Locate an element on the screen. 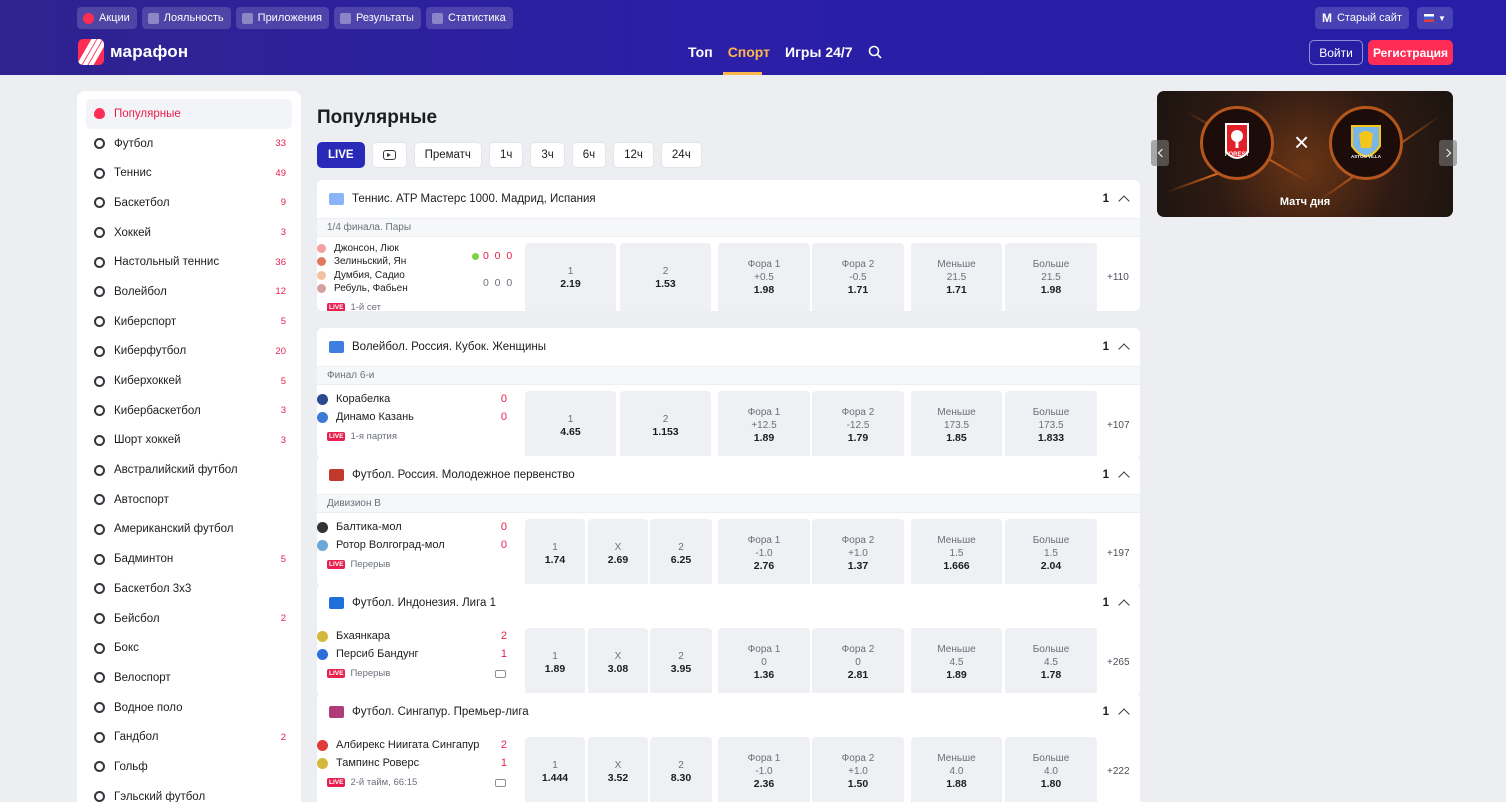  more-markets-link: +265 is located at coordinates (1118, 662).